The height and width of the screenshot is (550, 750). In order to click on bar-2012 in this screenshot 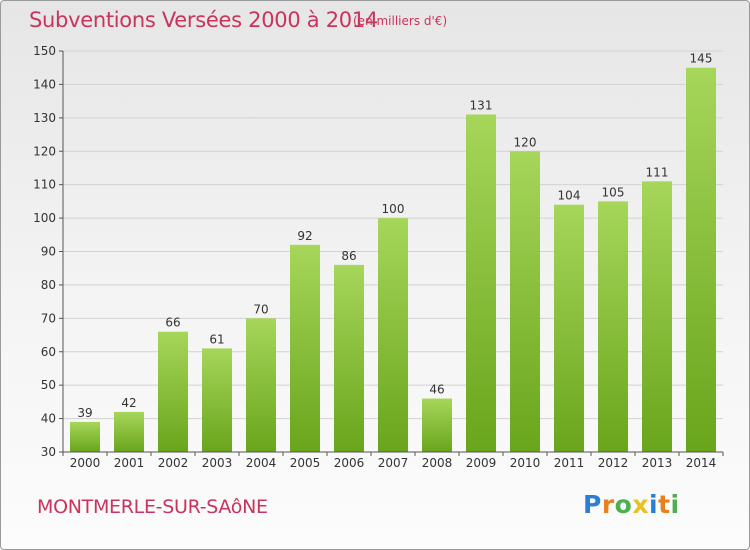, I will do `click(613, 326)`.